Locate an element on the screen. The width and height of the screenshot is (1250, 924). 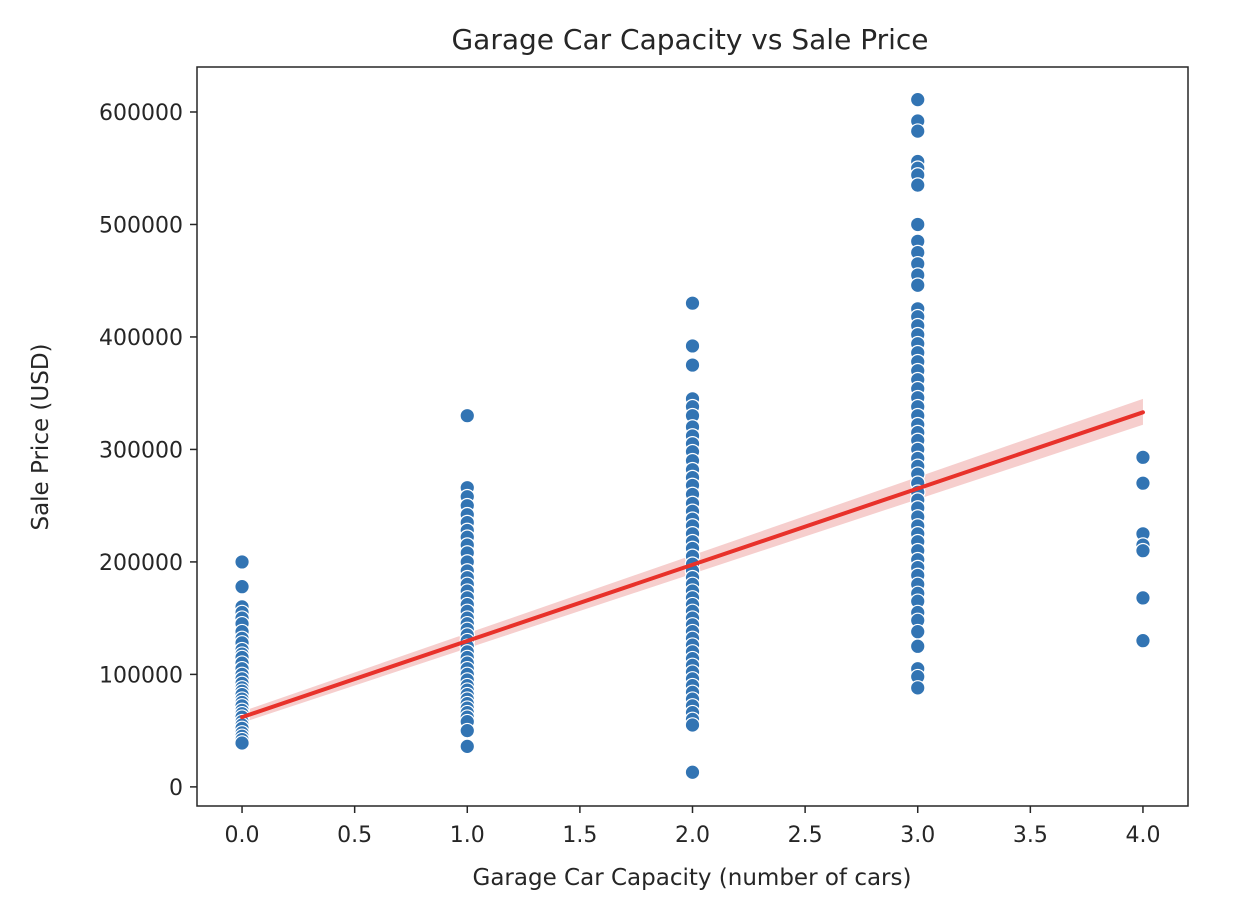
y-tick-label: 200000 is located at coordinates (141, 563).